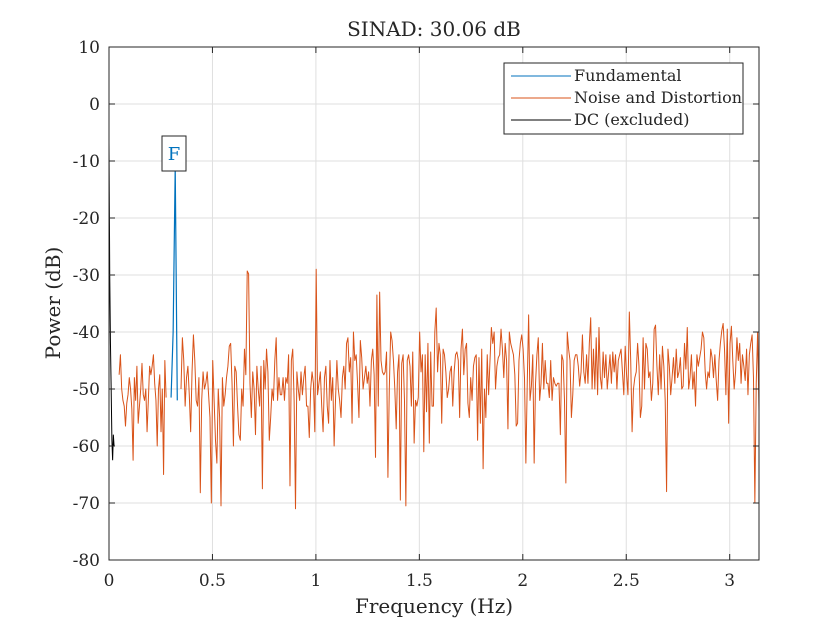 Image resolution: width=840 pixels, height=630 pixels. What do you see at coordinates (86, 390) in the screenshot?
I see `y-tick-label: -50` at bounding box center [86, 390].